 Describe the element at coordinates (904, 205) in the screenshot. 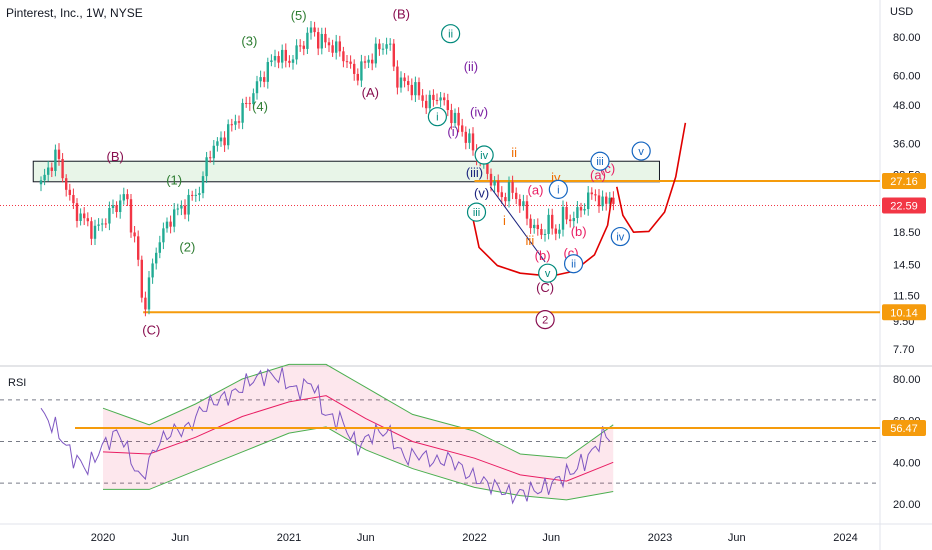

I see `price-badge: 22.59` at that location.